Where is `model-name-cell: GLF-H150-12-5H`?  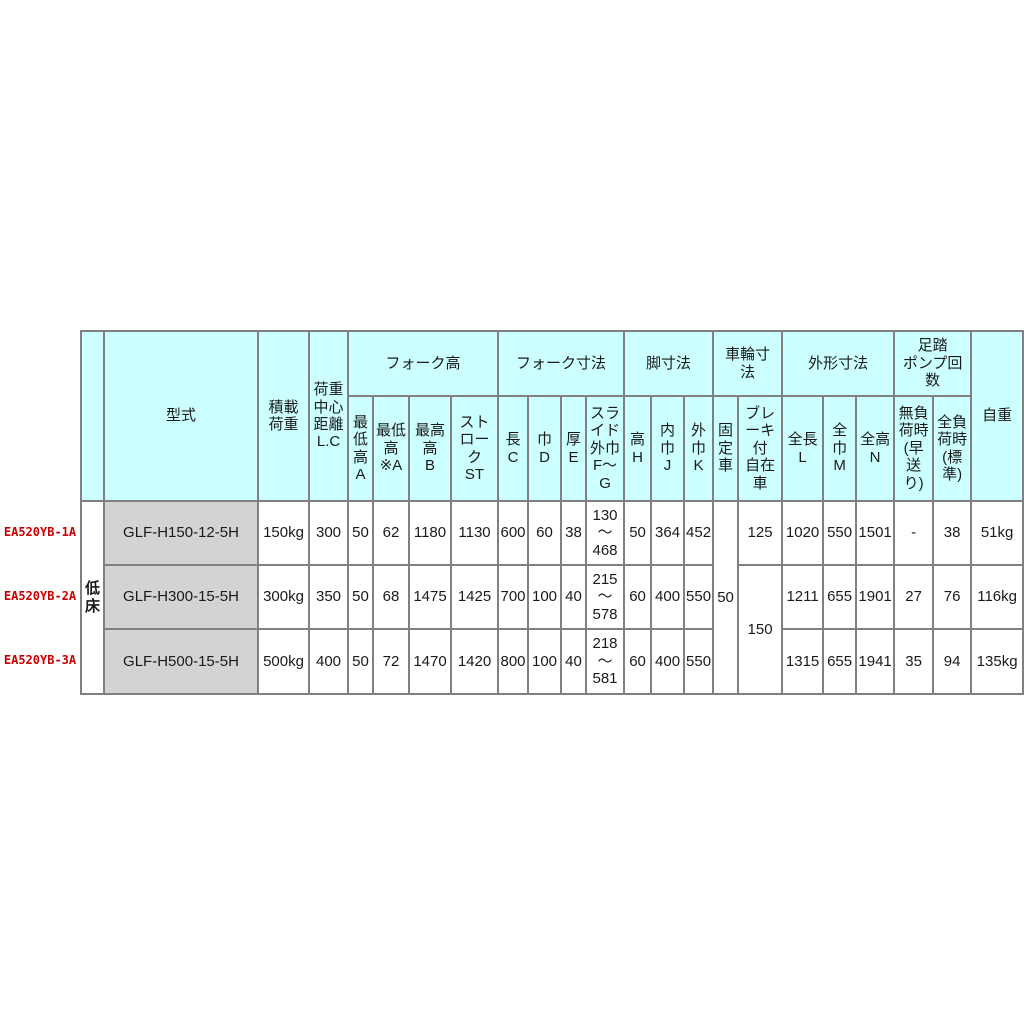 model-name-cell: GLF-H150-12-5H is located at coordinates (181, 533).